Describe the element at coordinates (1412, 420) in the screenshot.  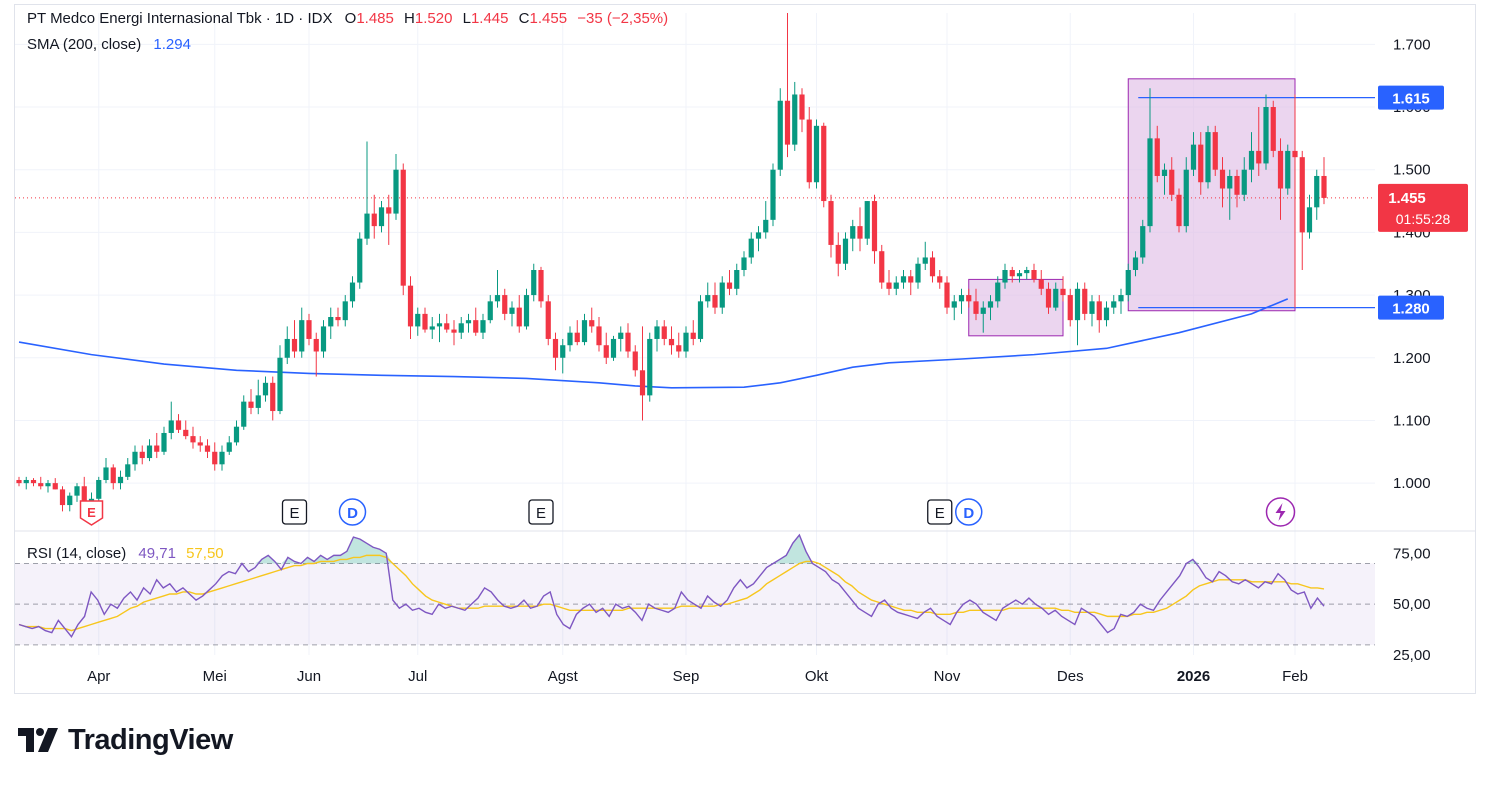
I see `price-axis-tick: 1.100` at that location.